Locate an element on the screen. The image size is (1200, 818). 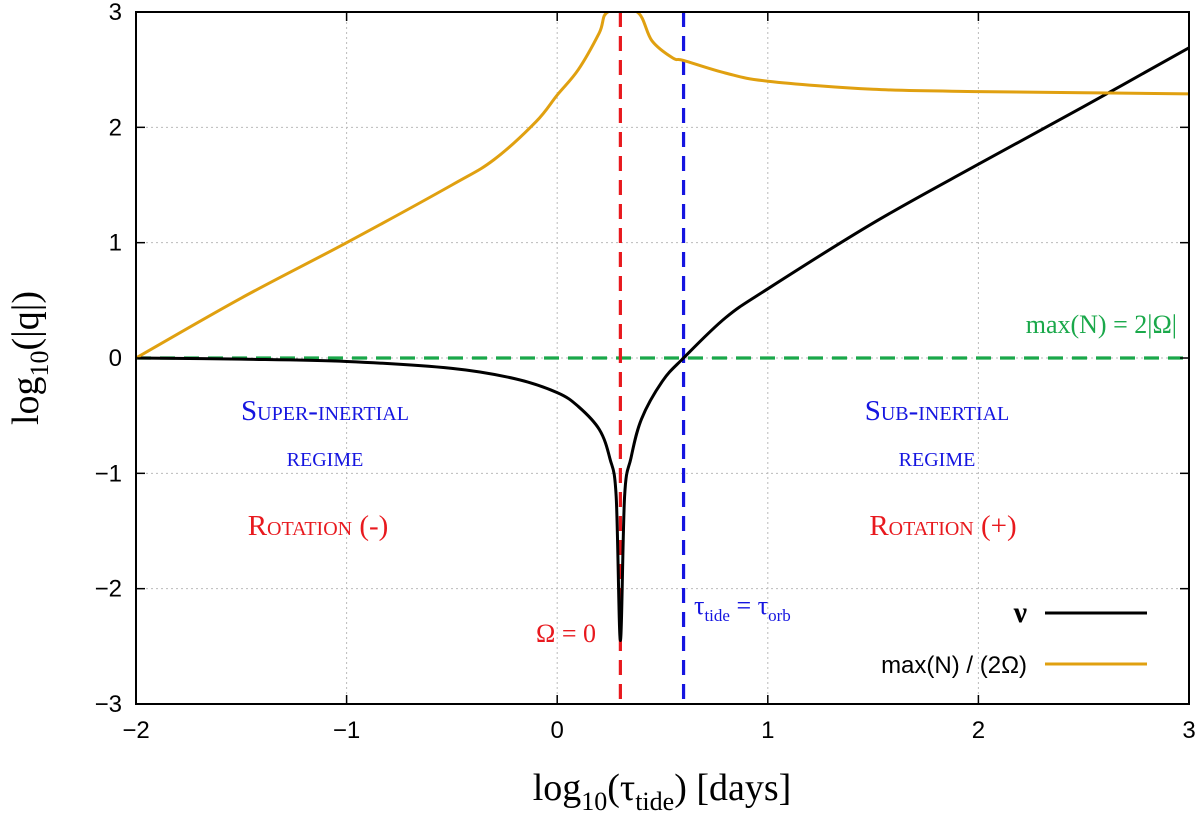
legend-label-max-n: max(N) / (2Ω) is located at coordinates (954, 665).